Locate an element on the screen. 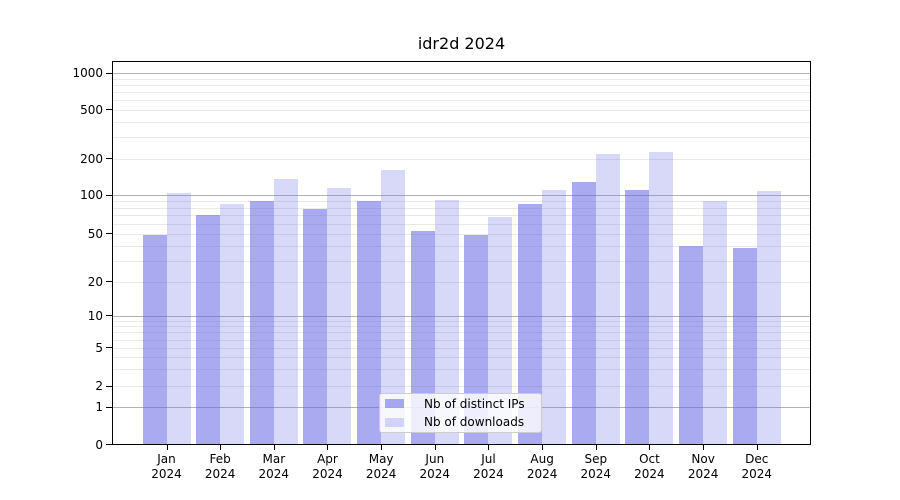  x-tick-label: Jan 2024 is located at coordinates (166, 466).